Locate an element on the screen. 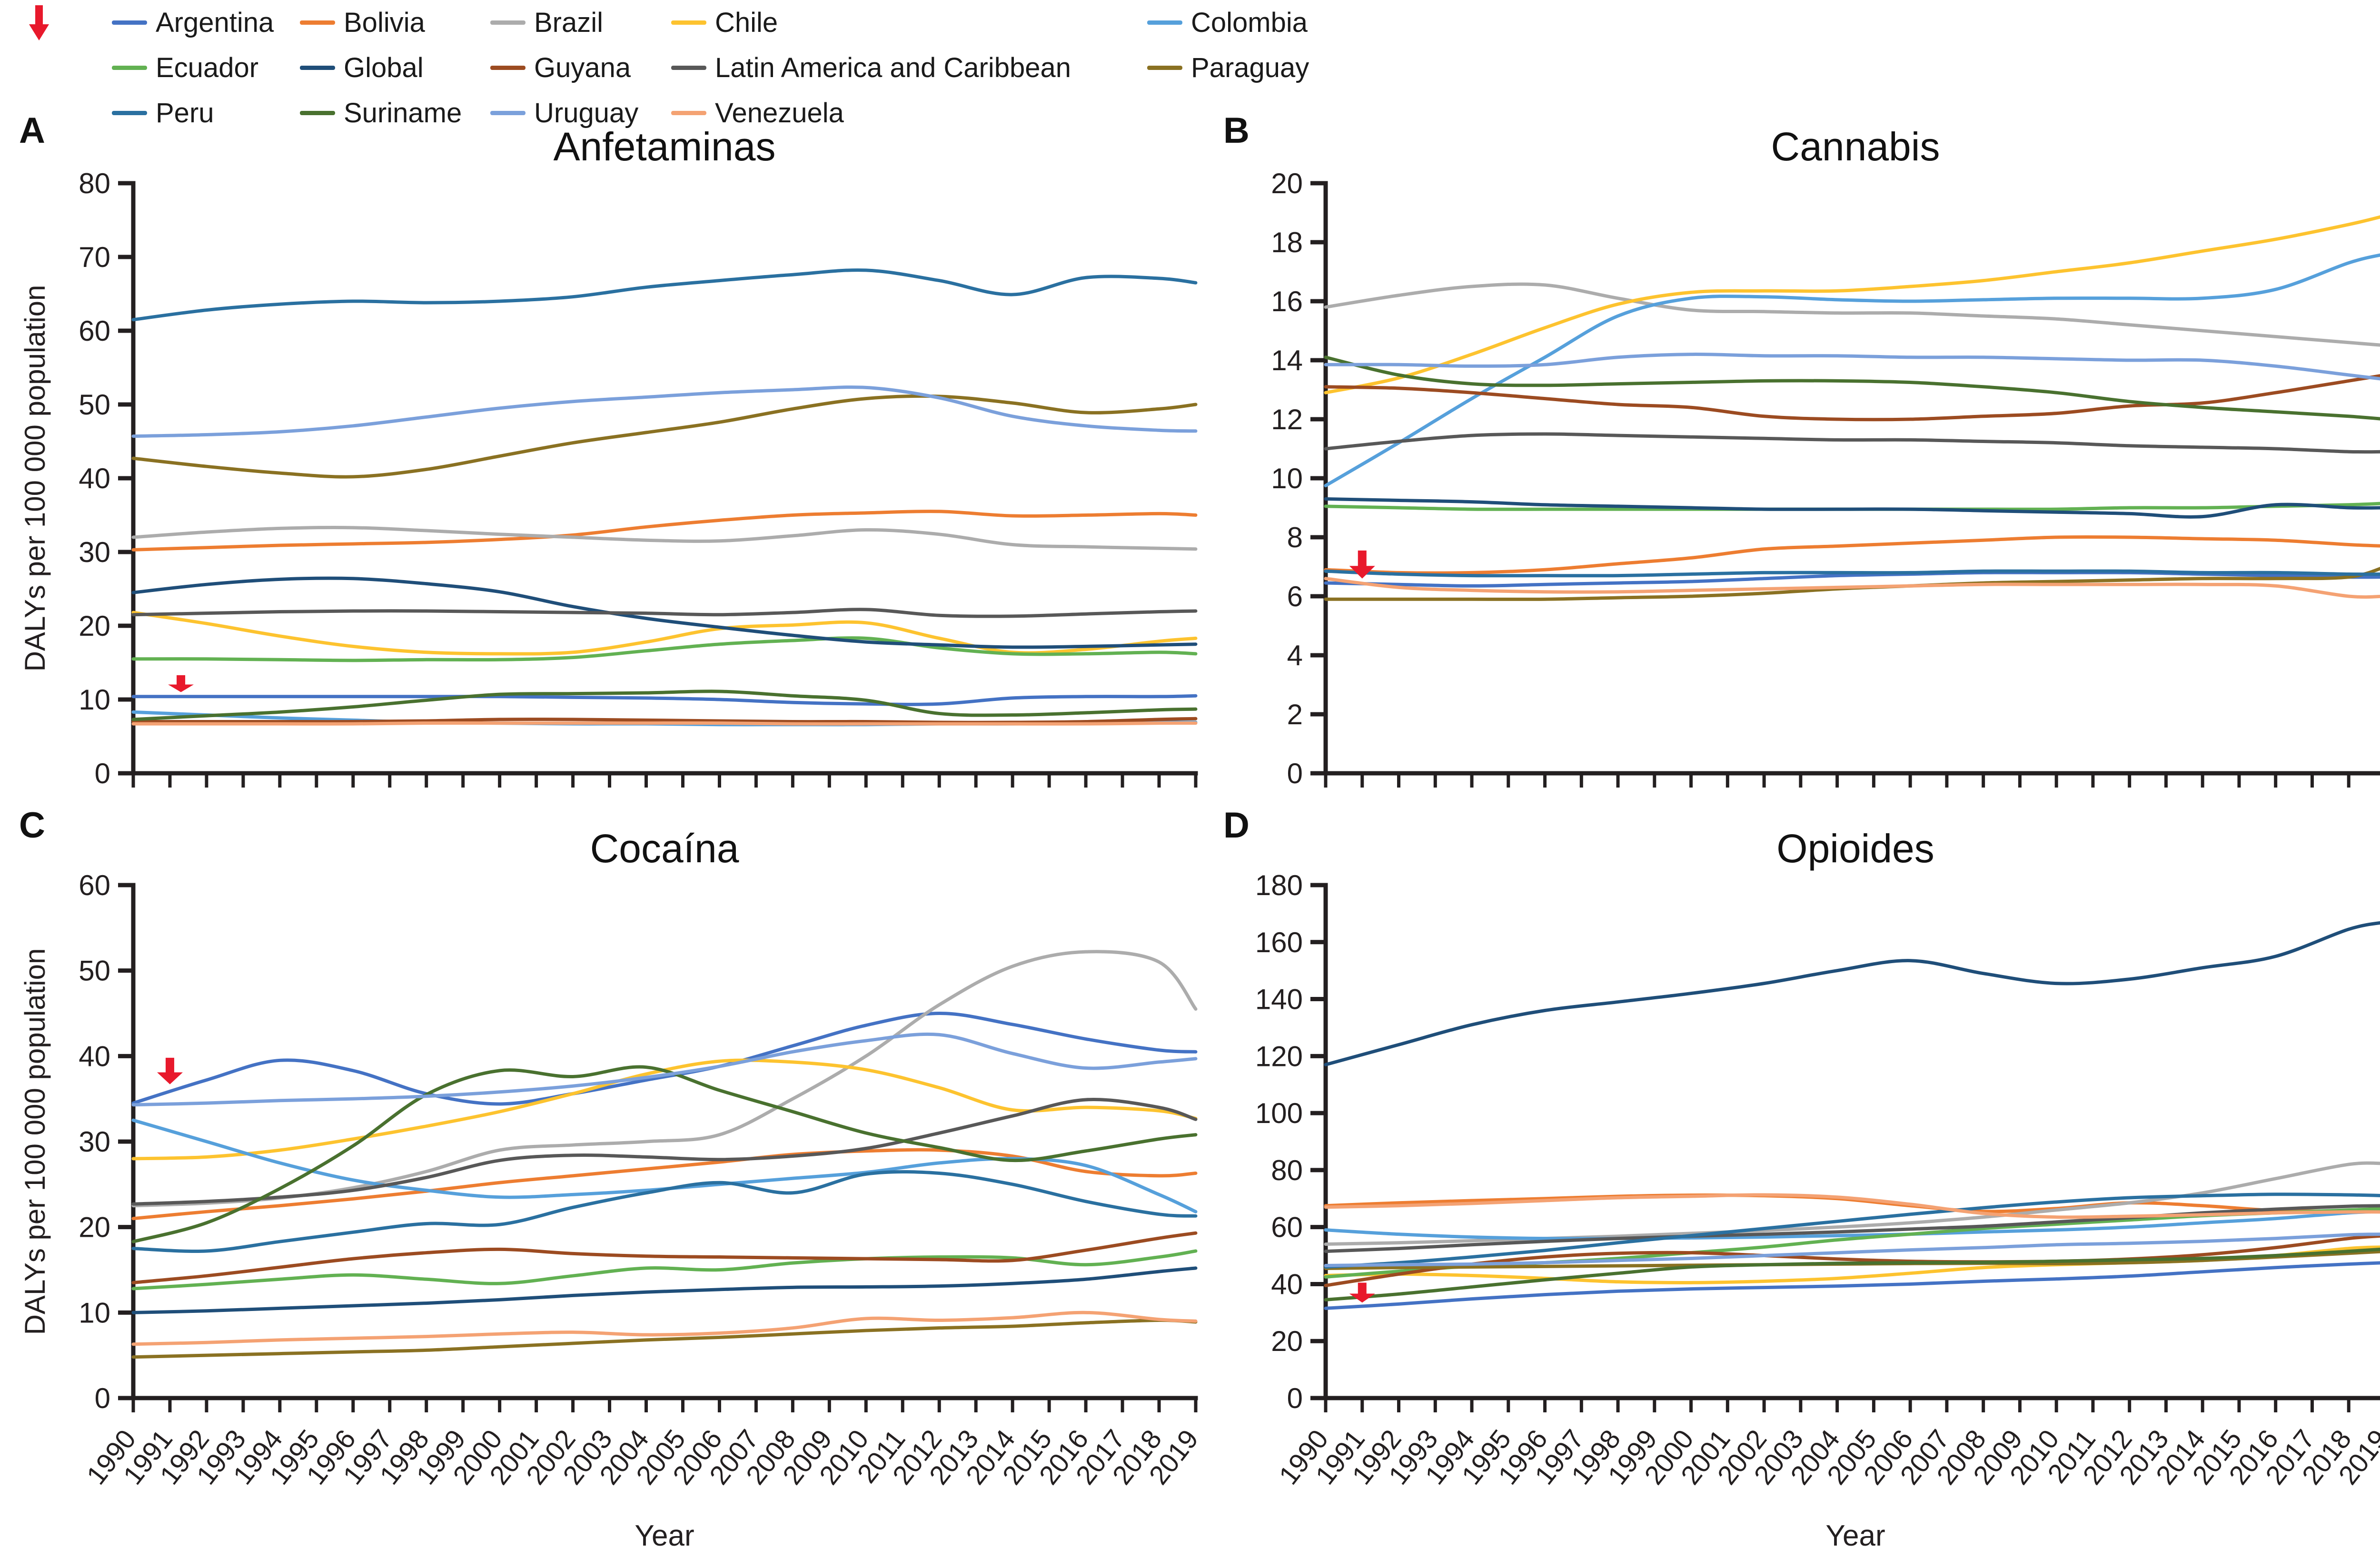 This screenshot has height=1567, width=2380. legend-item-latin-america-and-caribbean: Latin America and Caribbean is located at coordinates (909, 68).